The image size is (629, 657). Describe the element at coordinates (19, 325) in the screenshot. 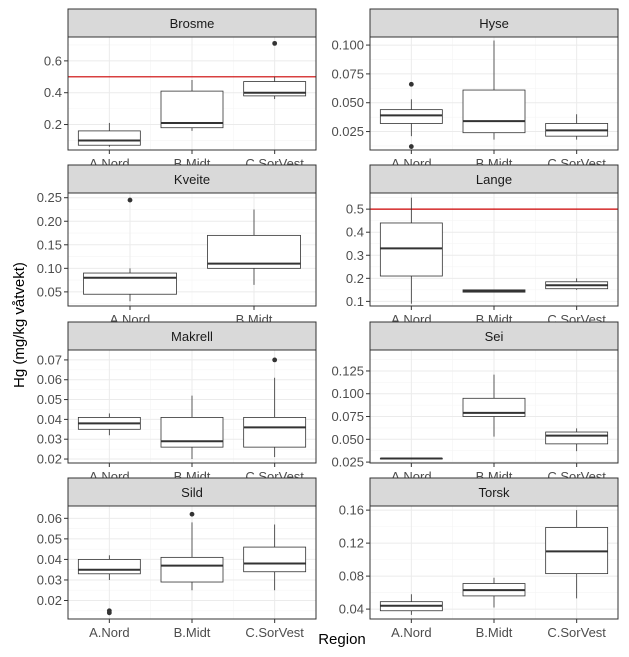

I see `y-axis-label: Hg (mg/kg våtvekt)` at that location.